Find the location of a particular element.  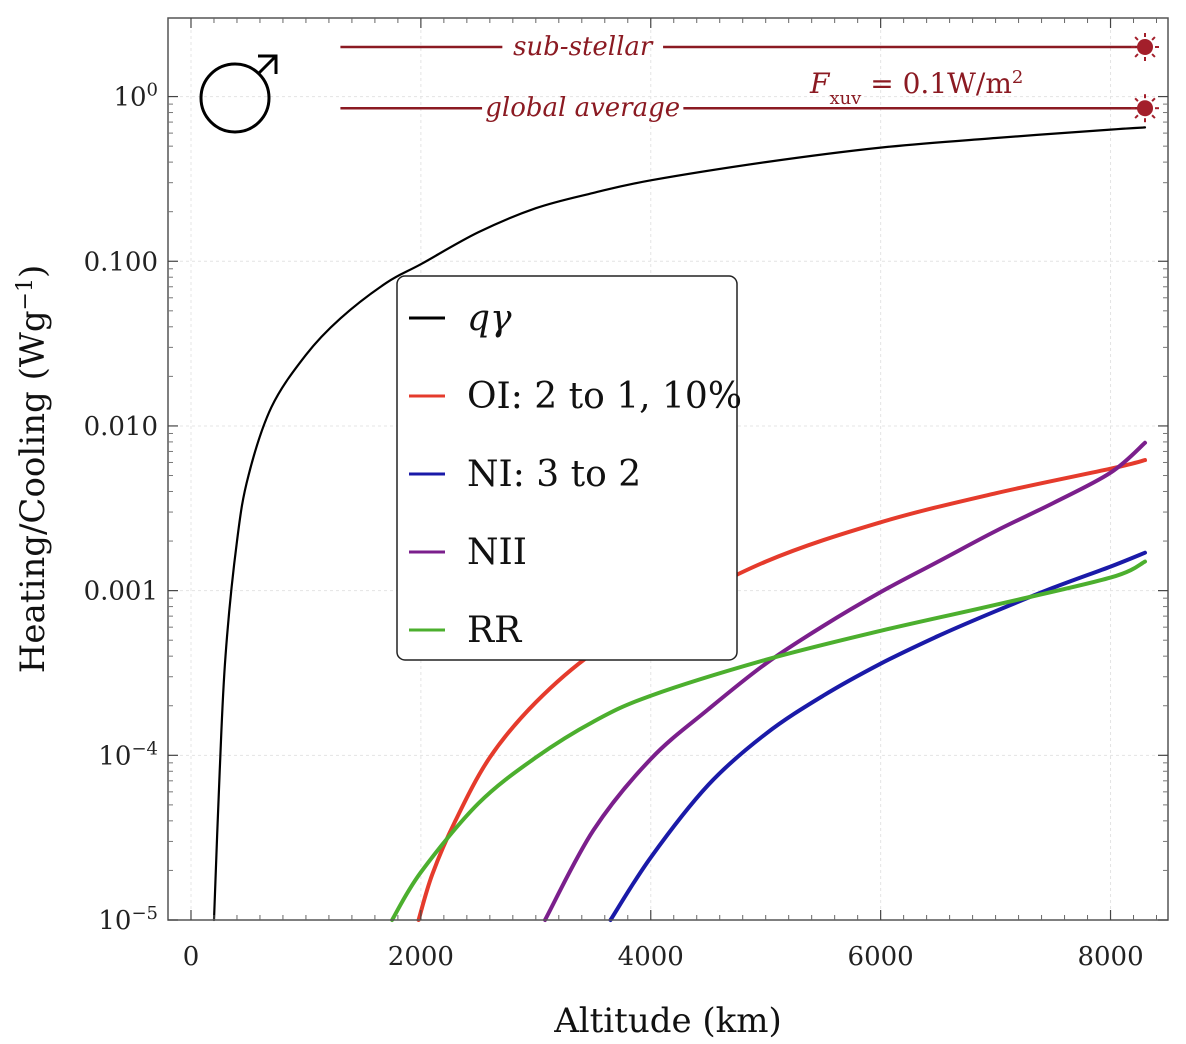

y-tick-label: 0.100 is located at coordinates (121, 262).